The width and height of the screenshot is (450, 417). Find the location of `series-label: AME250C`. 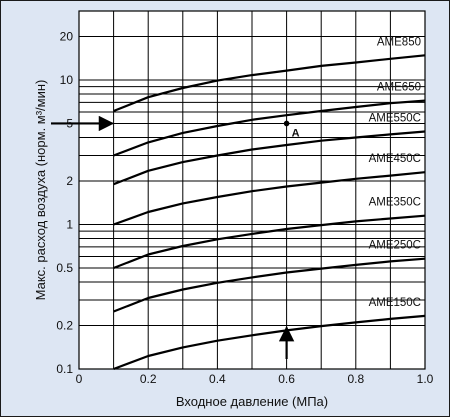

series-label: AME250C is located at coordinates (395, 246).